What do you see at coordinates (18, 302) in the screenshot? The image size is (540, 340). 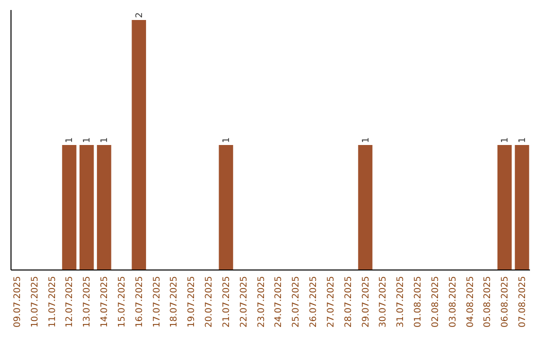 I see `x-tick-label: 09.07.2025` at bounding box center [18, 302].